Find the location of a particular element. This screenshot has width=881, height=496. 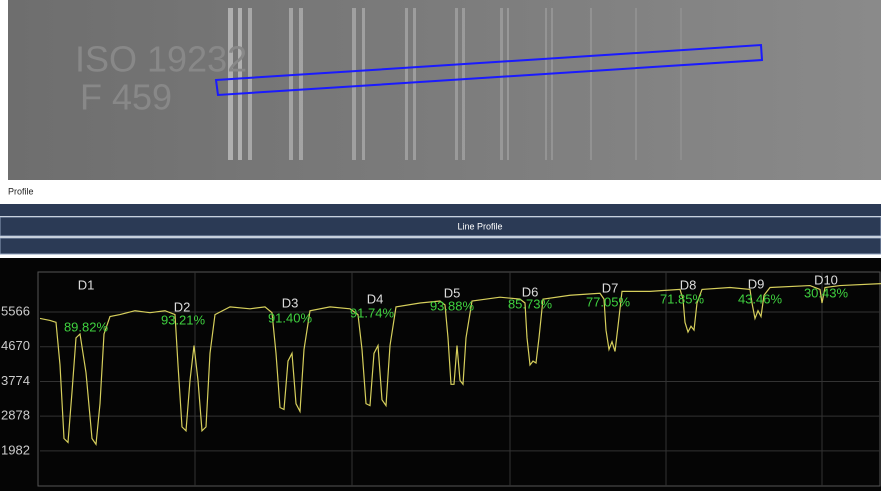

defect-label: D1 is located at coordinates (86, 284).